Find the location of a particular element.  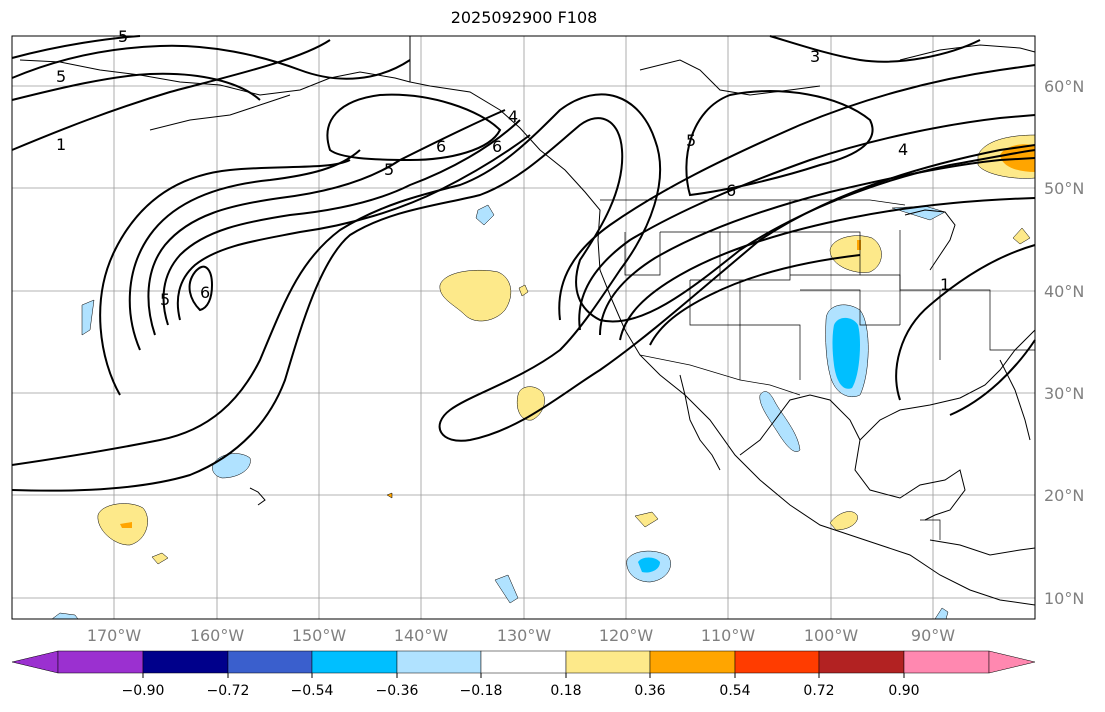

coastline-gulf-of-mexico is located at coordinates (852, 457).